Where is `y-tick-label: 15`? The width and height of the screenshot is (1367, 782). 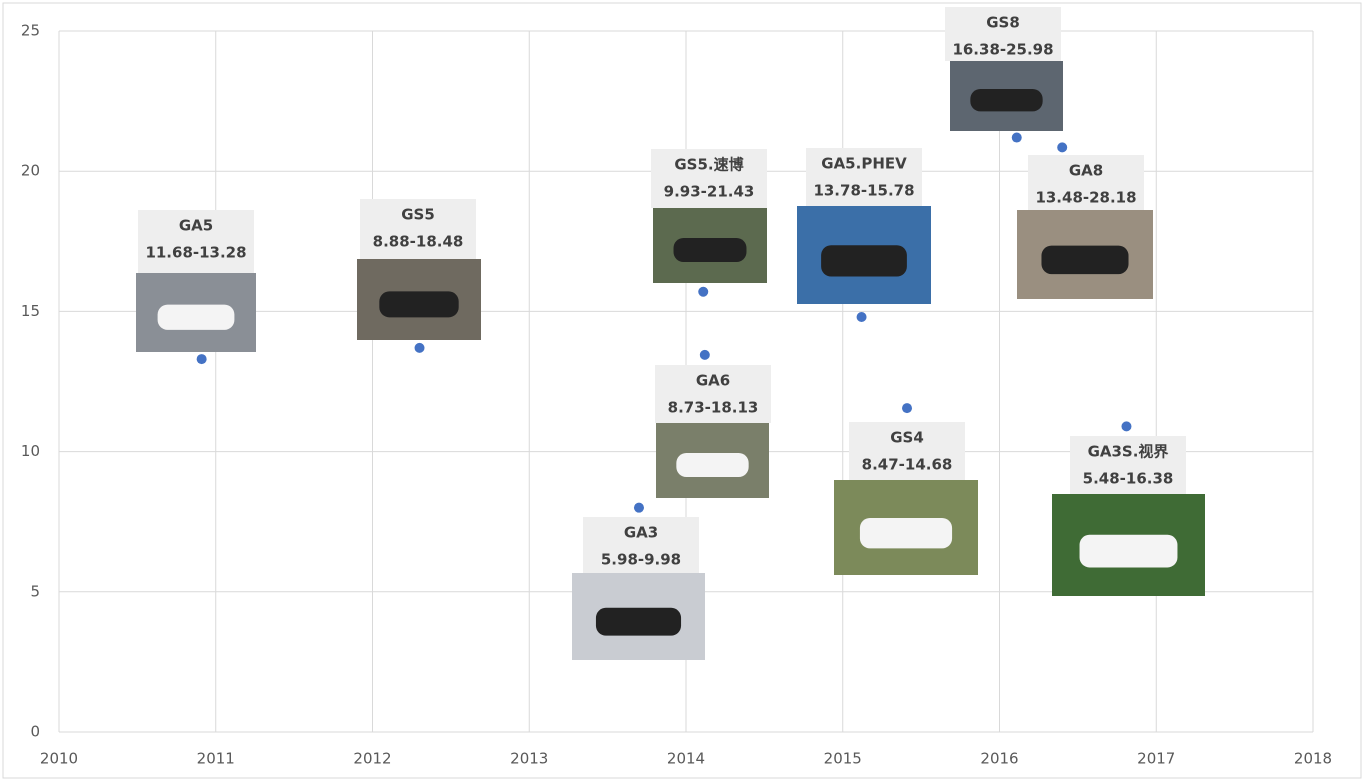
y-tick-label: 15 is located at coordinates (30, 311).